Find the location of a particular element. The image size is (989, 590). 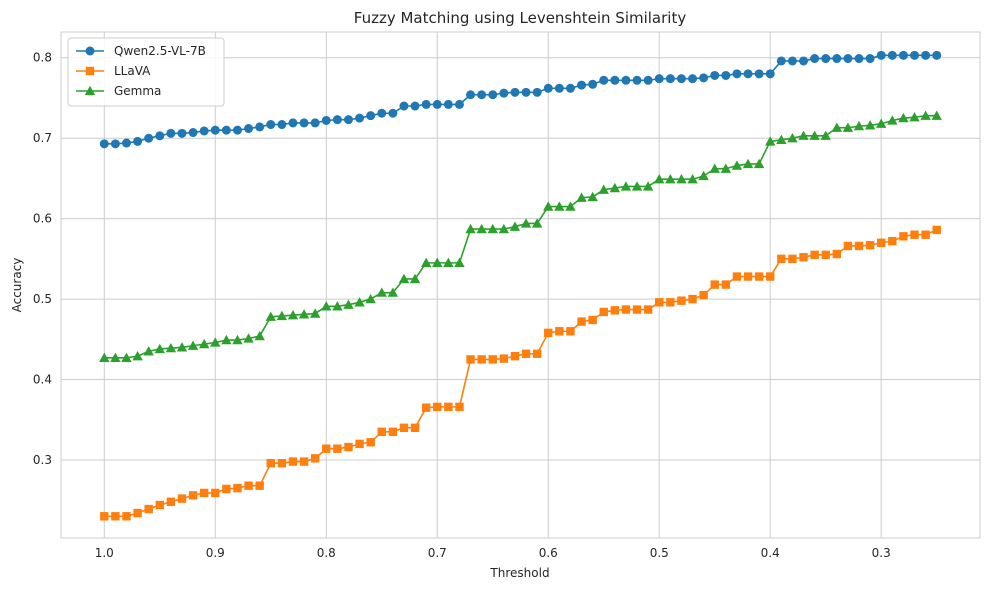

x-tick-label: 0.8 is located at coordinates (326, 553).